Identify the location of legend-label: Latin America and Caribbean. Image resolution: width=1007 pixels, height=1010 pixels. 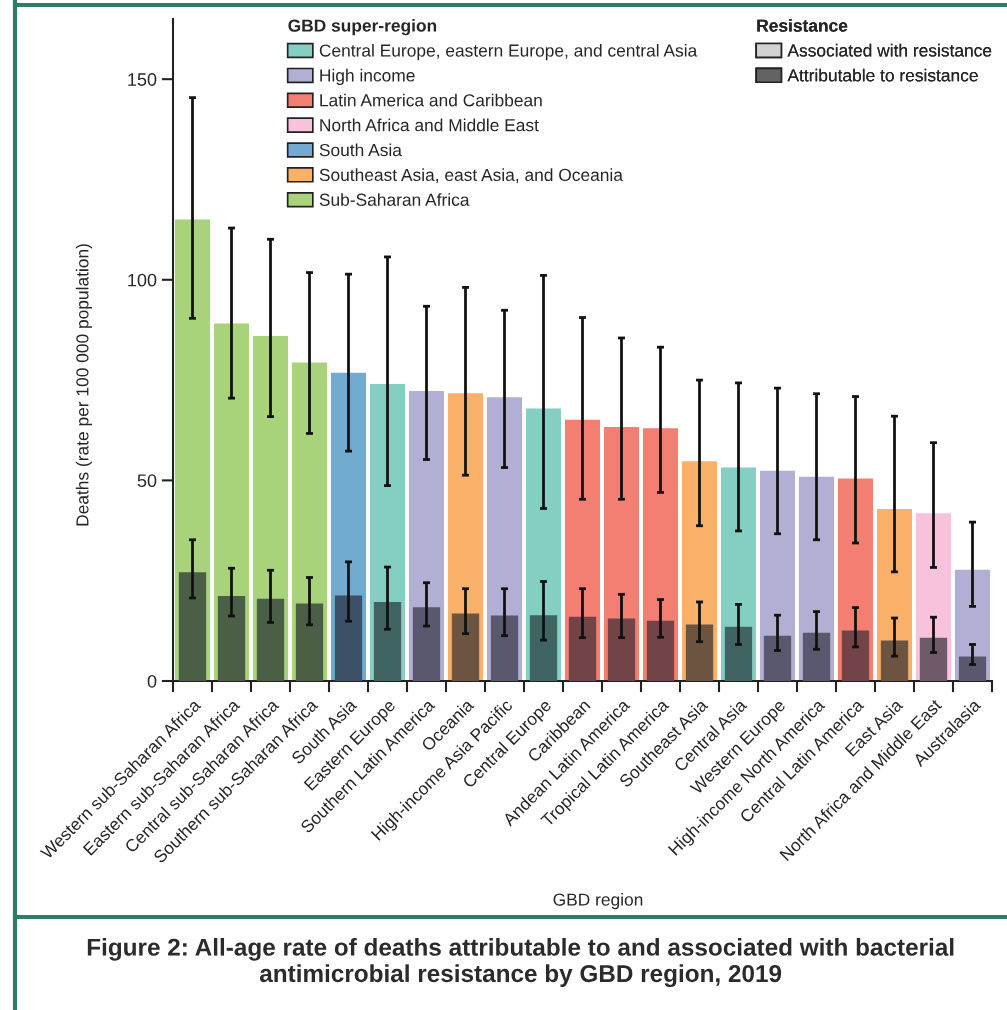
(431, 100).